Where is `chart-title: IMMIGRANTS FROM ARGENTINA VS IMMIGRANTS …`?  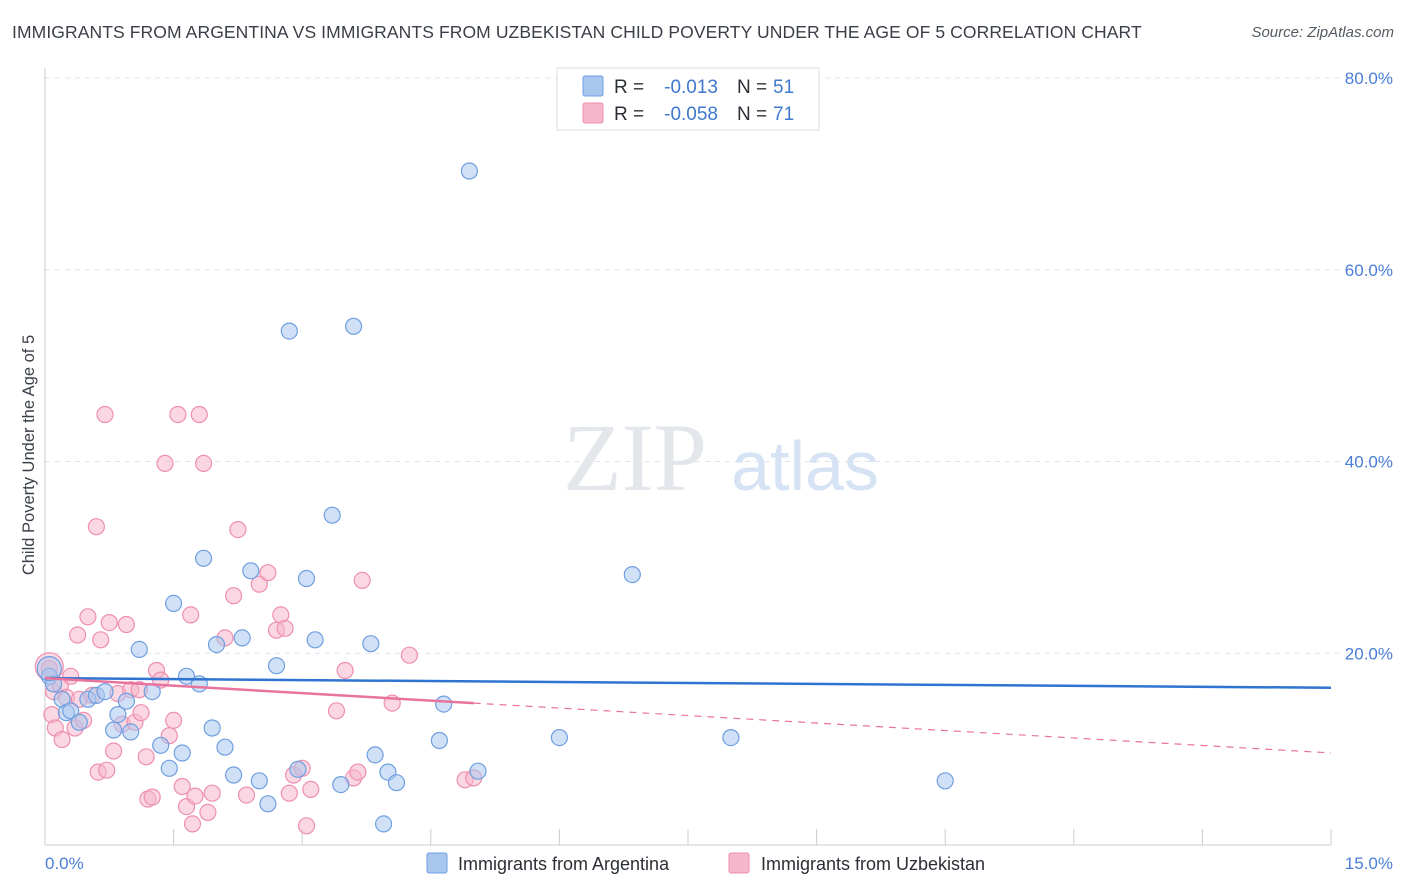
chart-title: IMMIGRANTS FROM ARGENTINA VS IMMIGRANTS … is located at coordinates (577, 32).